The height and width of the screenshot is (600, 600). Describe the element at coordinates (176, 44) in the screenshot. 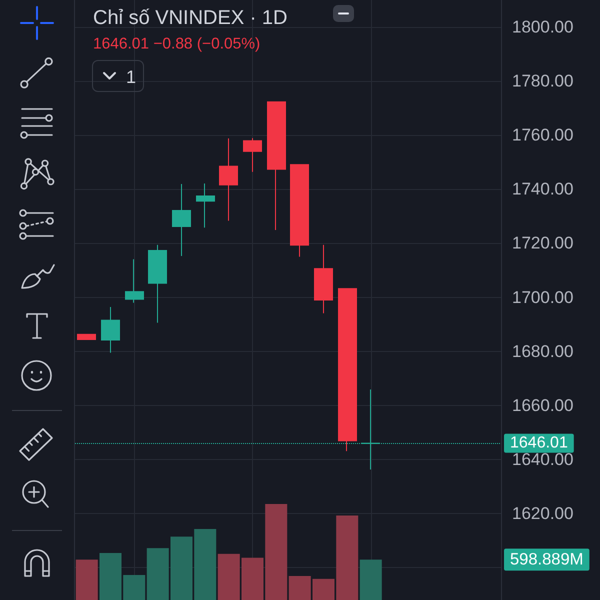

I see `text: 1646.01 −0.88 (−0.05%)` at that location.